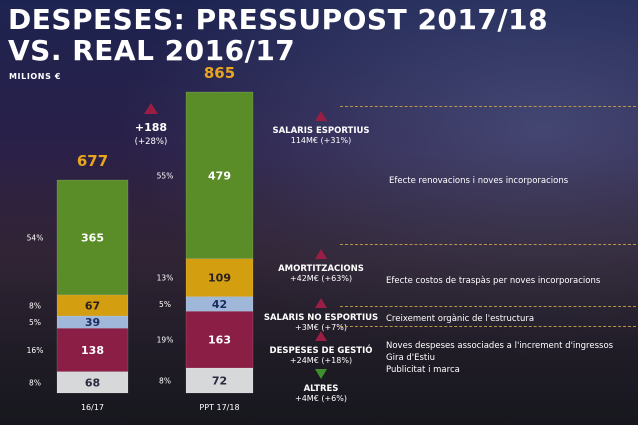 This screenshot has height=425, width=638. I want to click on change-up-triangle-salaris_no_esportius, so click(321, 303).